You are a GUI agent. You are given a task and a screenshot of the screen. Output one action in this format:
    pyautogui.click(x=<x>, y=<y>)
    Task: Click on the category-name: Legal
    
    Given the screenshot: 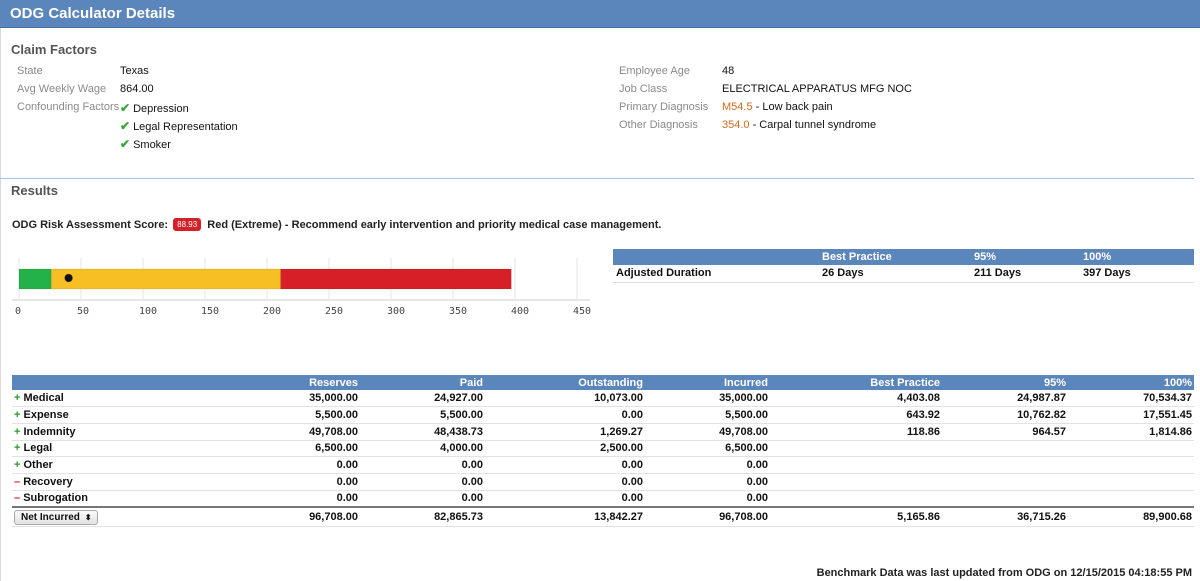 What is the action you would take?
    pyautogui.click(x=38, y=448)
    